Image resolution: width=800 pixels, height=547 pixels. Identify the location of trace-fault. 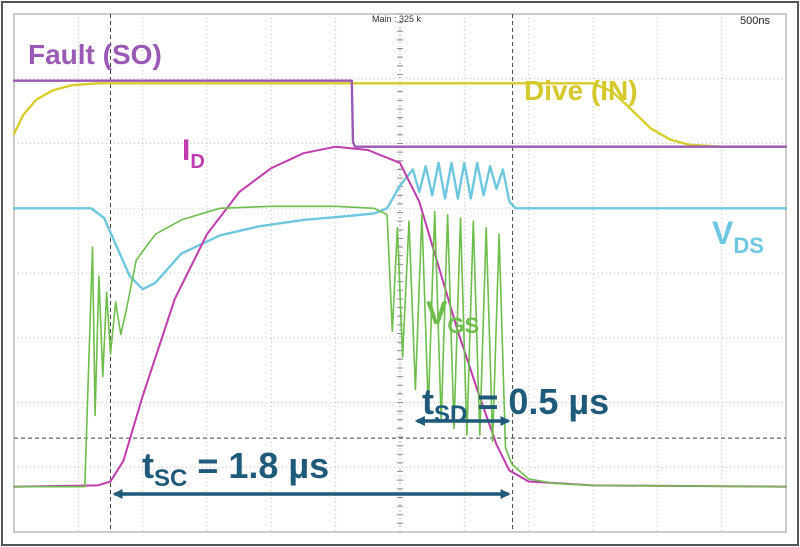
(400, 113).